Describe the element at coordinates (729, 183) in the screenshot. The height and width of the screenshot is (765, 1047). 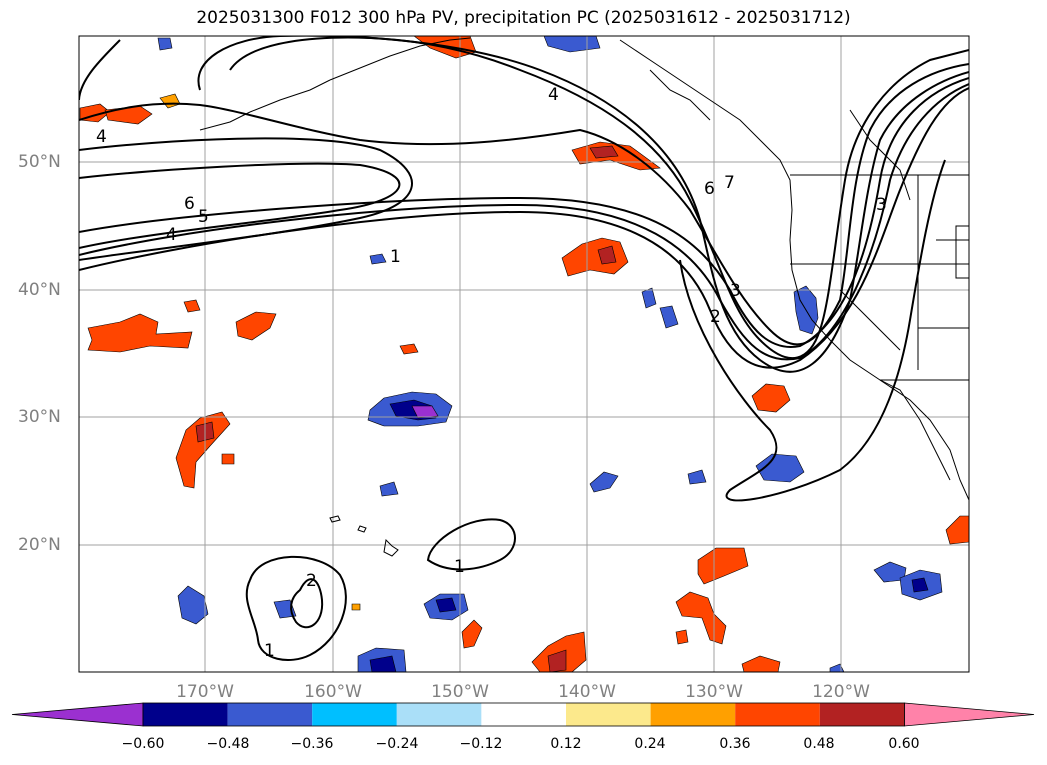
I see `contour-label: 7` at that location.